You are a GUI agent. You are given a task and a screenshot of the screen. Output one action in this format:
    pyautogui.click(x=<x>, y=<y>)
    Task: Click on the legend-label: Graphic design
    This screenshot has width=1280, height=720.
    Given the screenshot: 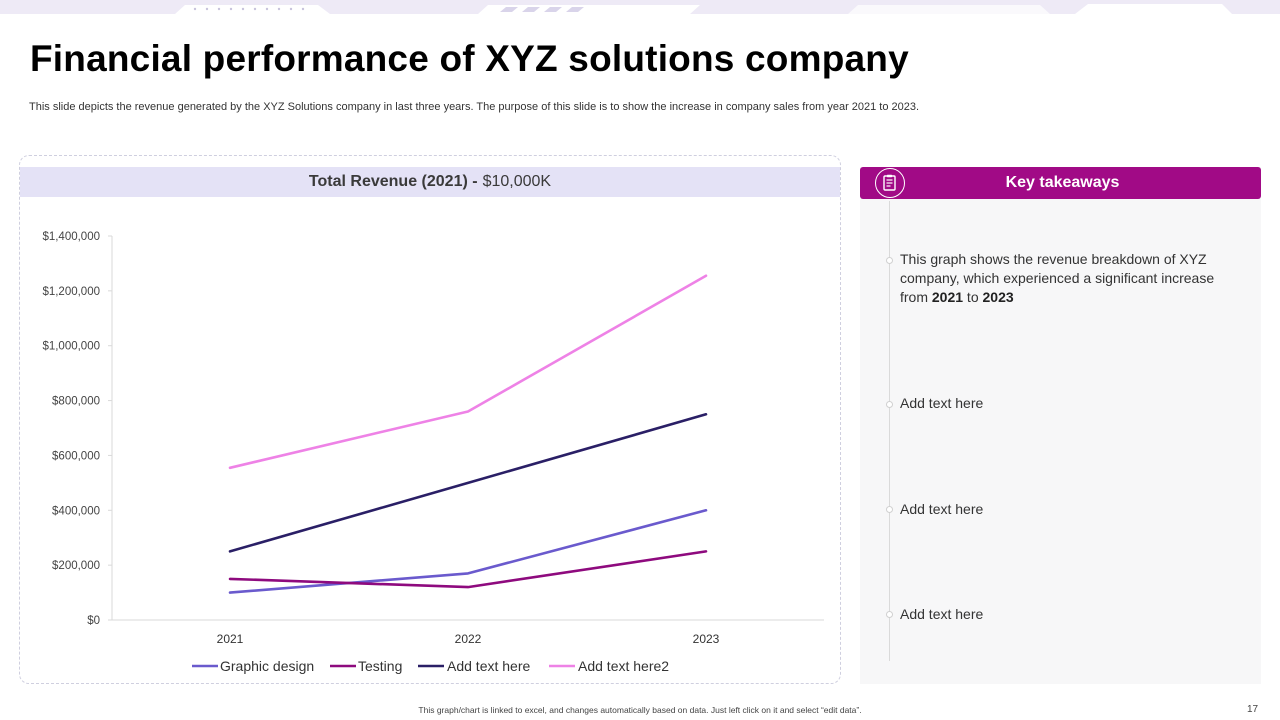 What is the action you would take?
    pyautogui.click(x=267, y=666)
    